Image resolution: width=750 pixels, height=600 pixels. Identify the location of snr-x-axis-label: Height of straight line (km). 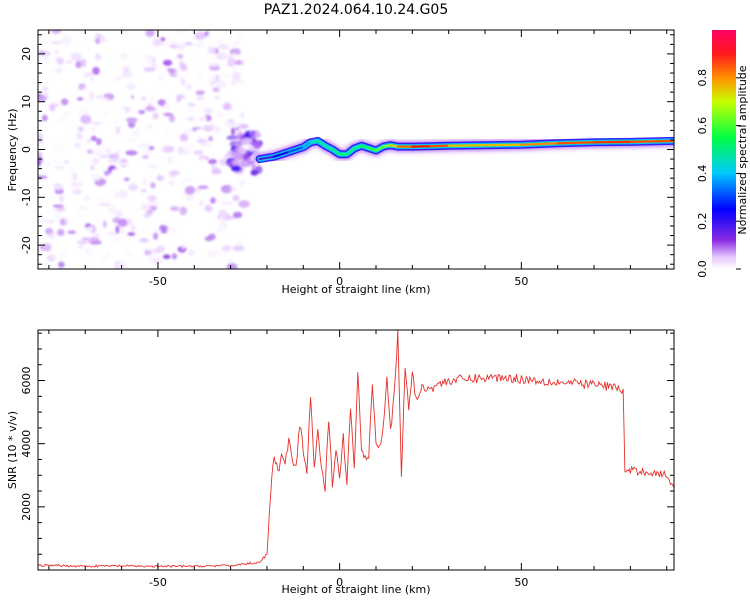
(355, 589).